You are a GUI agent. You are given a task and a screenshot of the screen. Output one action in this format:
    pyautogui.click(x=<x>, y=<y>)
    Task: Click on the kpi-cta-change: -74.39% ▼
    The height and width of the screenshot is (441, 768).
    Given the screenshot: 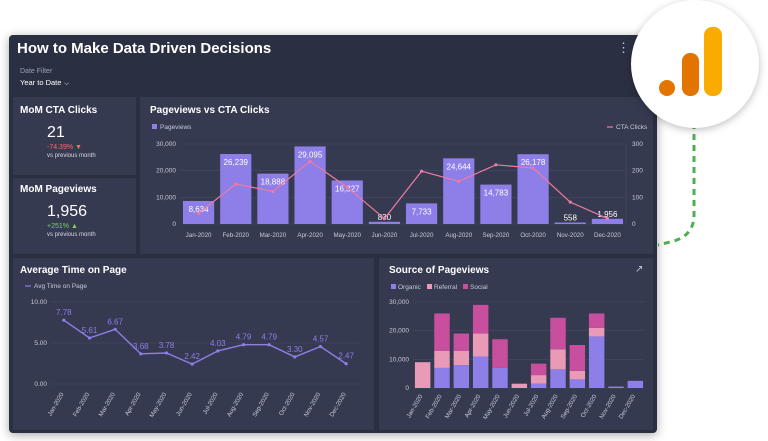 What is the action you would take?
    pyautogui.click(x=64, y=147)
    